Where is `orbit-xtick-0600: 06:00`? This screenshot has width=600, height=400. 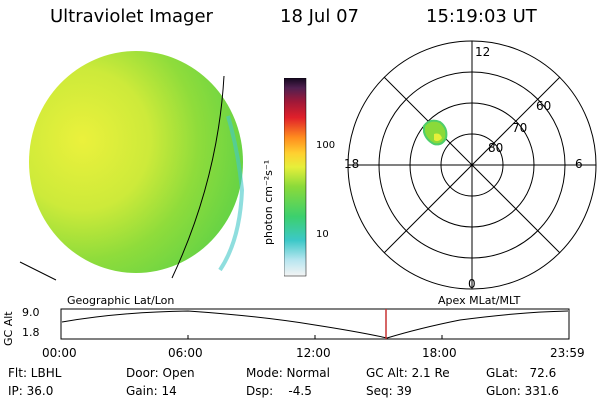
orbit-xtick-0600: 06:00 is located at coordinates (185, 353).